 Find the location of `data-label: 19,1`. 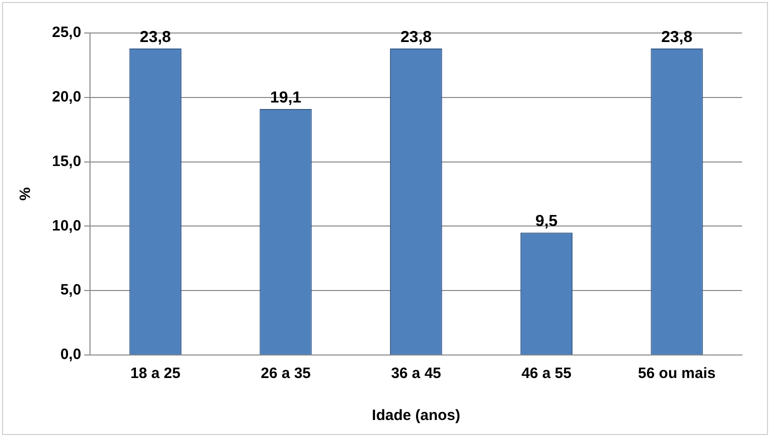

data-label: 19,1 is located at coordinates (286, 97).